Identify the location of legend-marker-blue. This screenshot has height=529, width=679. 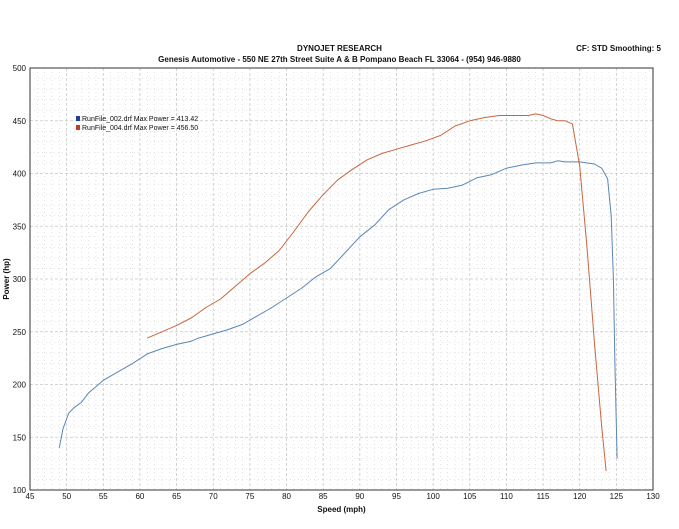
(78, 118).